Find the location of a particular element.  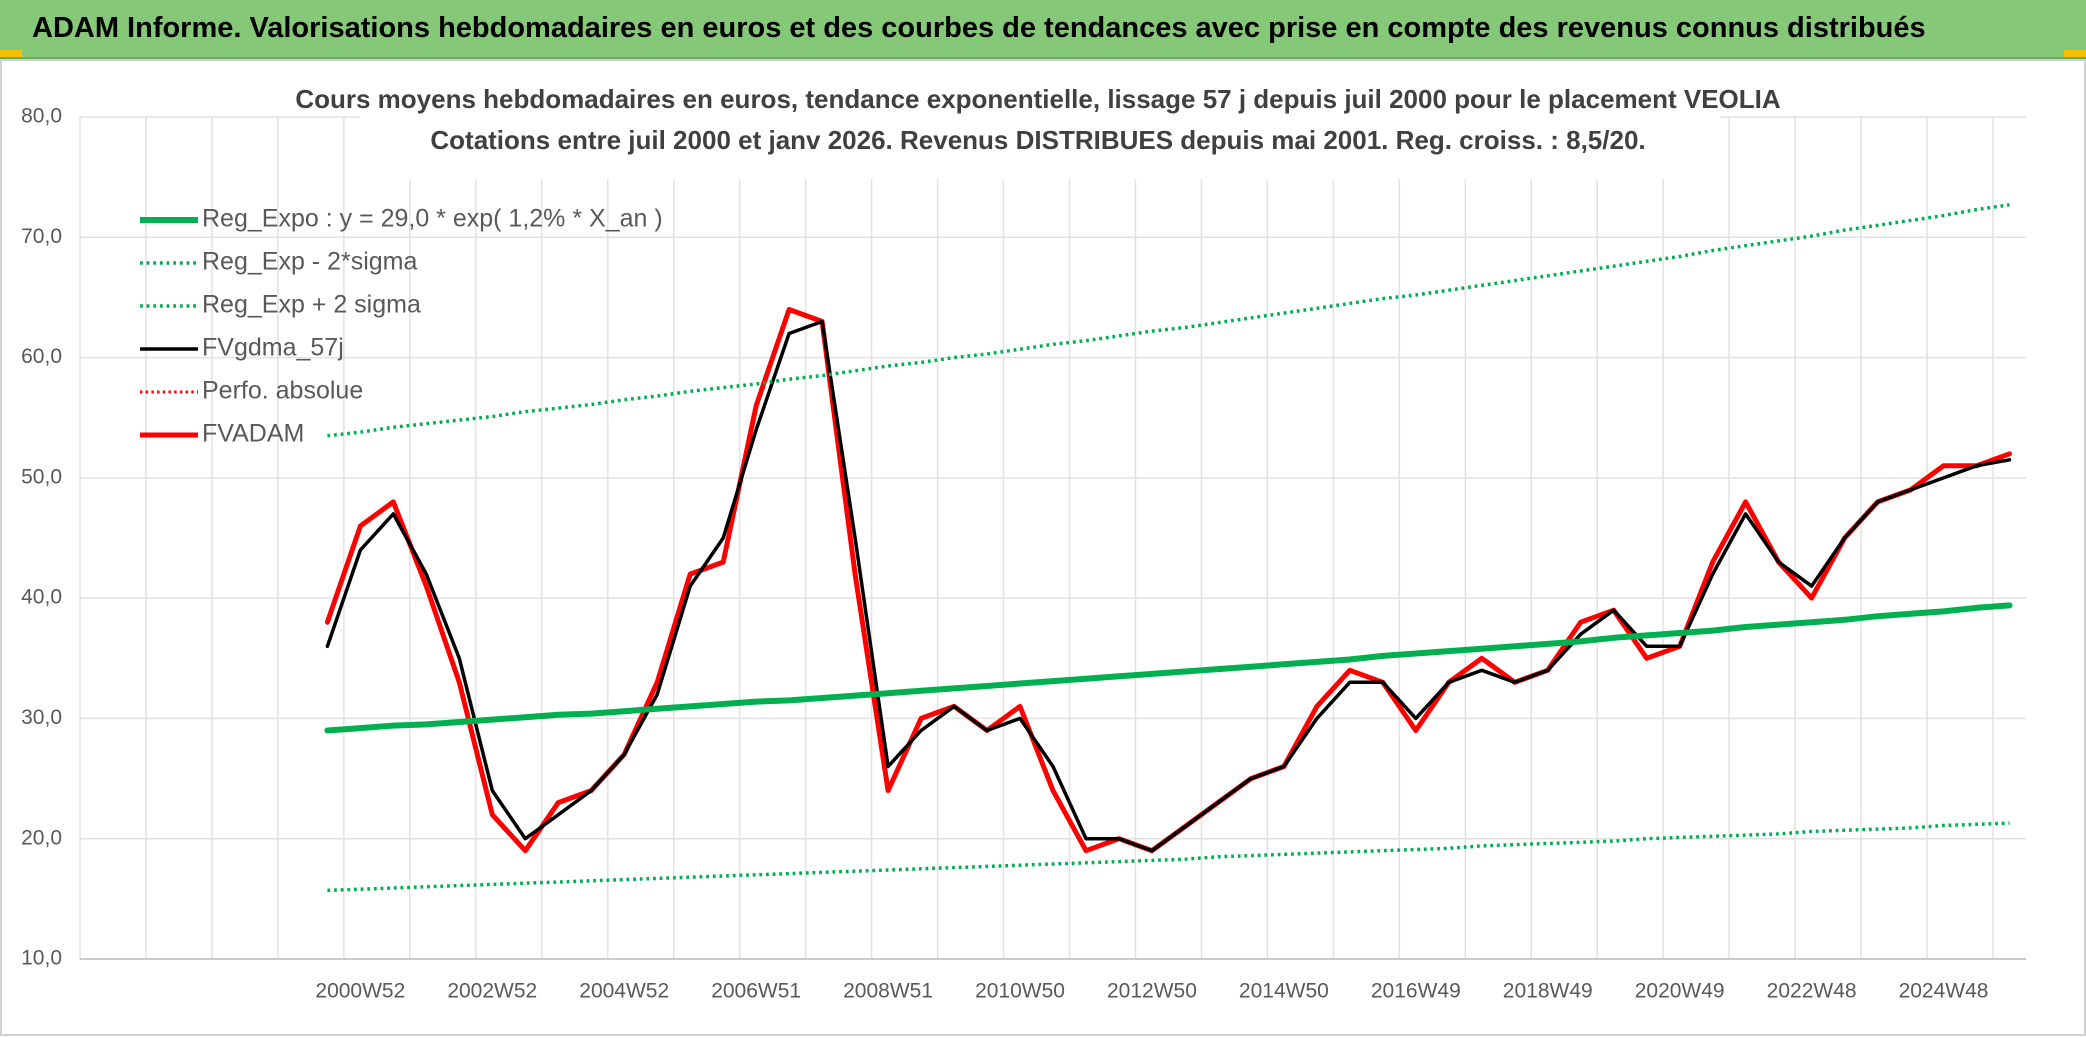

x-tick-label: 2002W52 is located at coordinates (492, 991).